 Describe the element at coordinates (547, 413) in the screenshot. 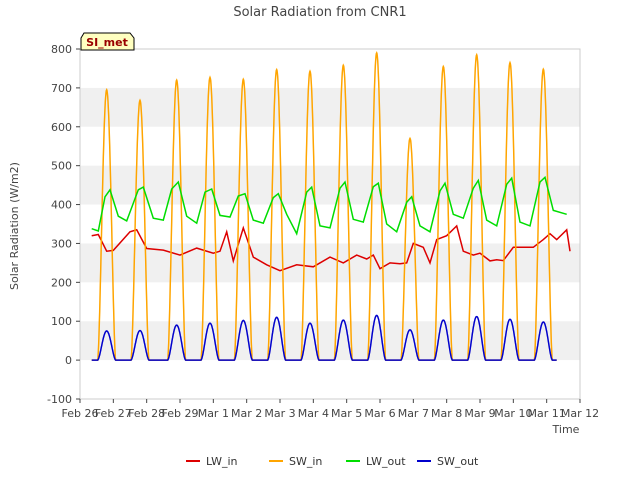

I see `x-tick-label: Mar 11` at that location.